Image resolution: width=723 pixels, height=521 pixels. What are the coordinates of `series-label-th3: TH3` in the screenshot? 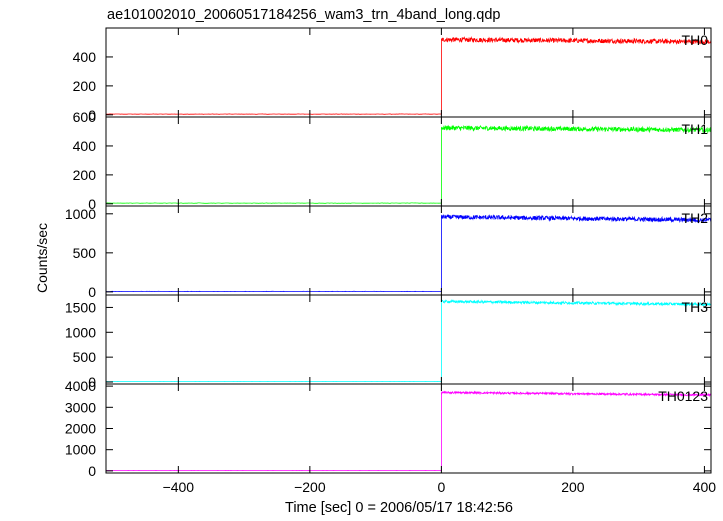 It's located at (695, 307).